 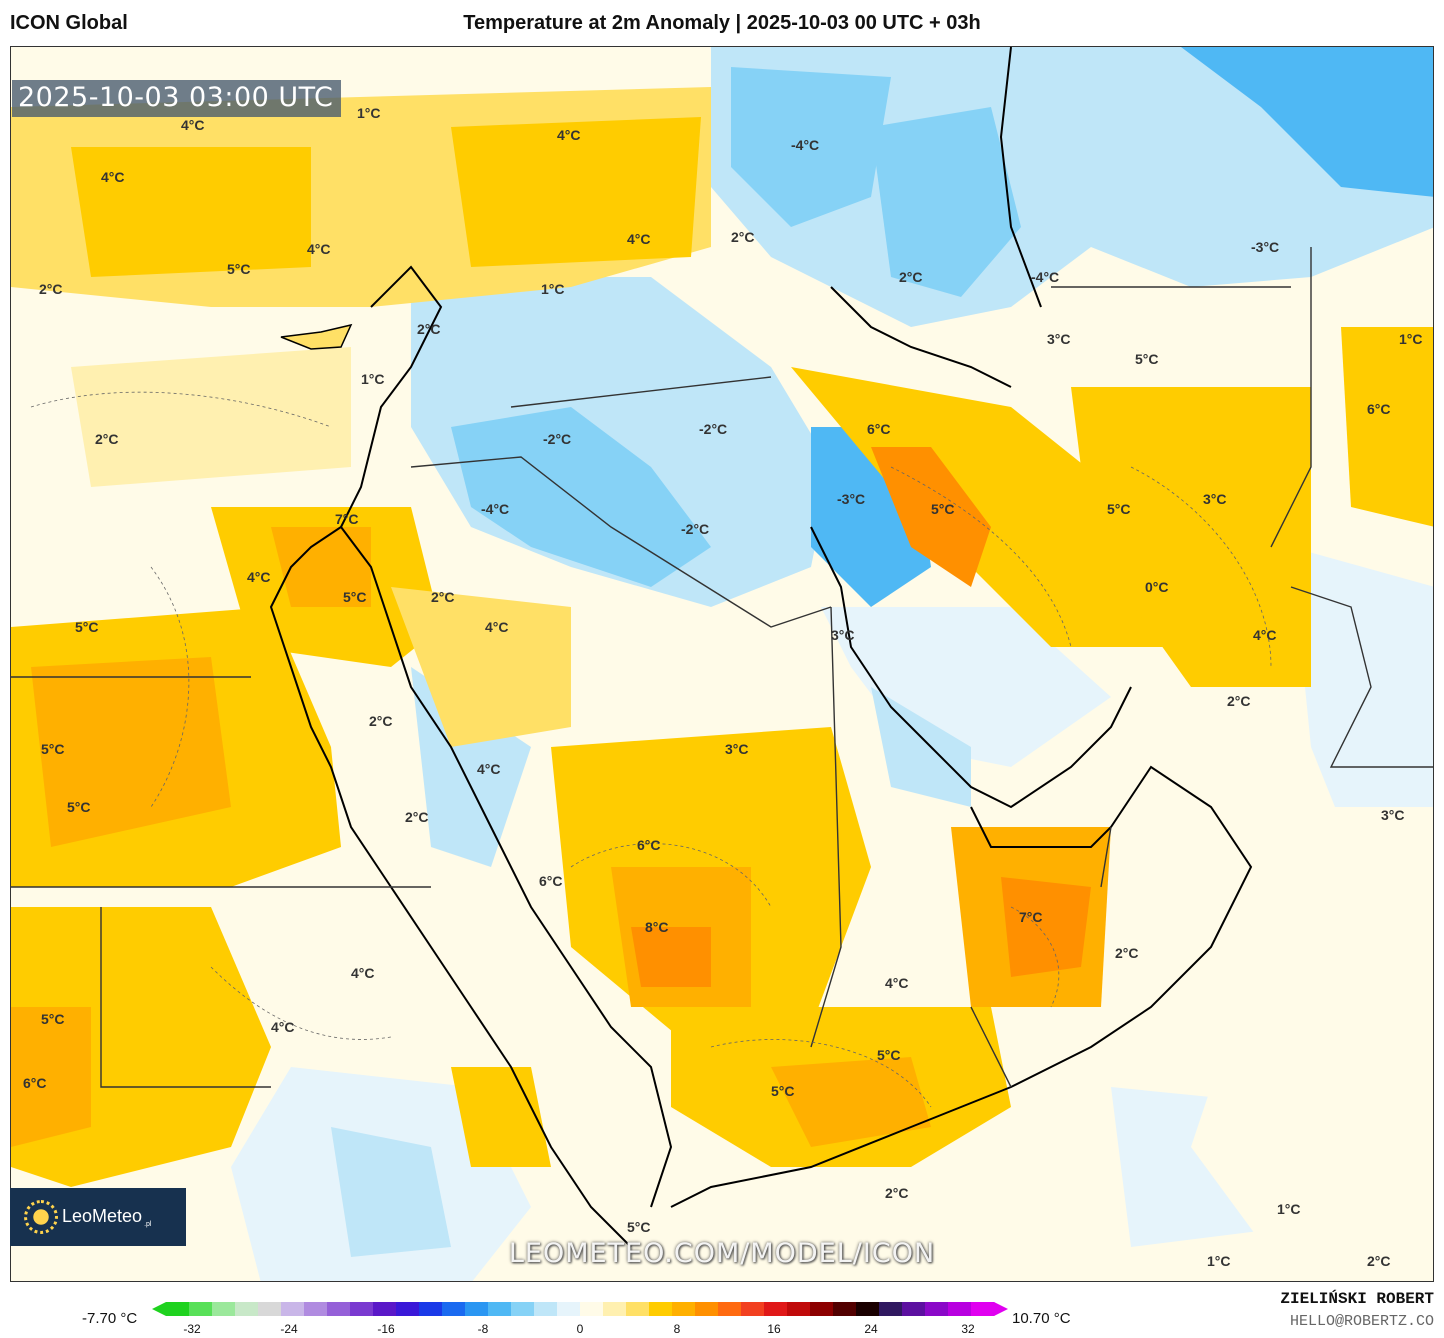 What do you see at coordinates (580, 1329) in the screenshot?
I see `colorbar-tick-label: 0` at bounding box center [580, 1329].